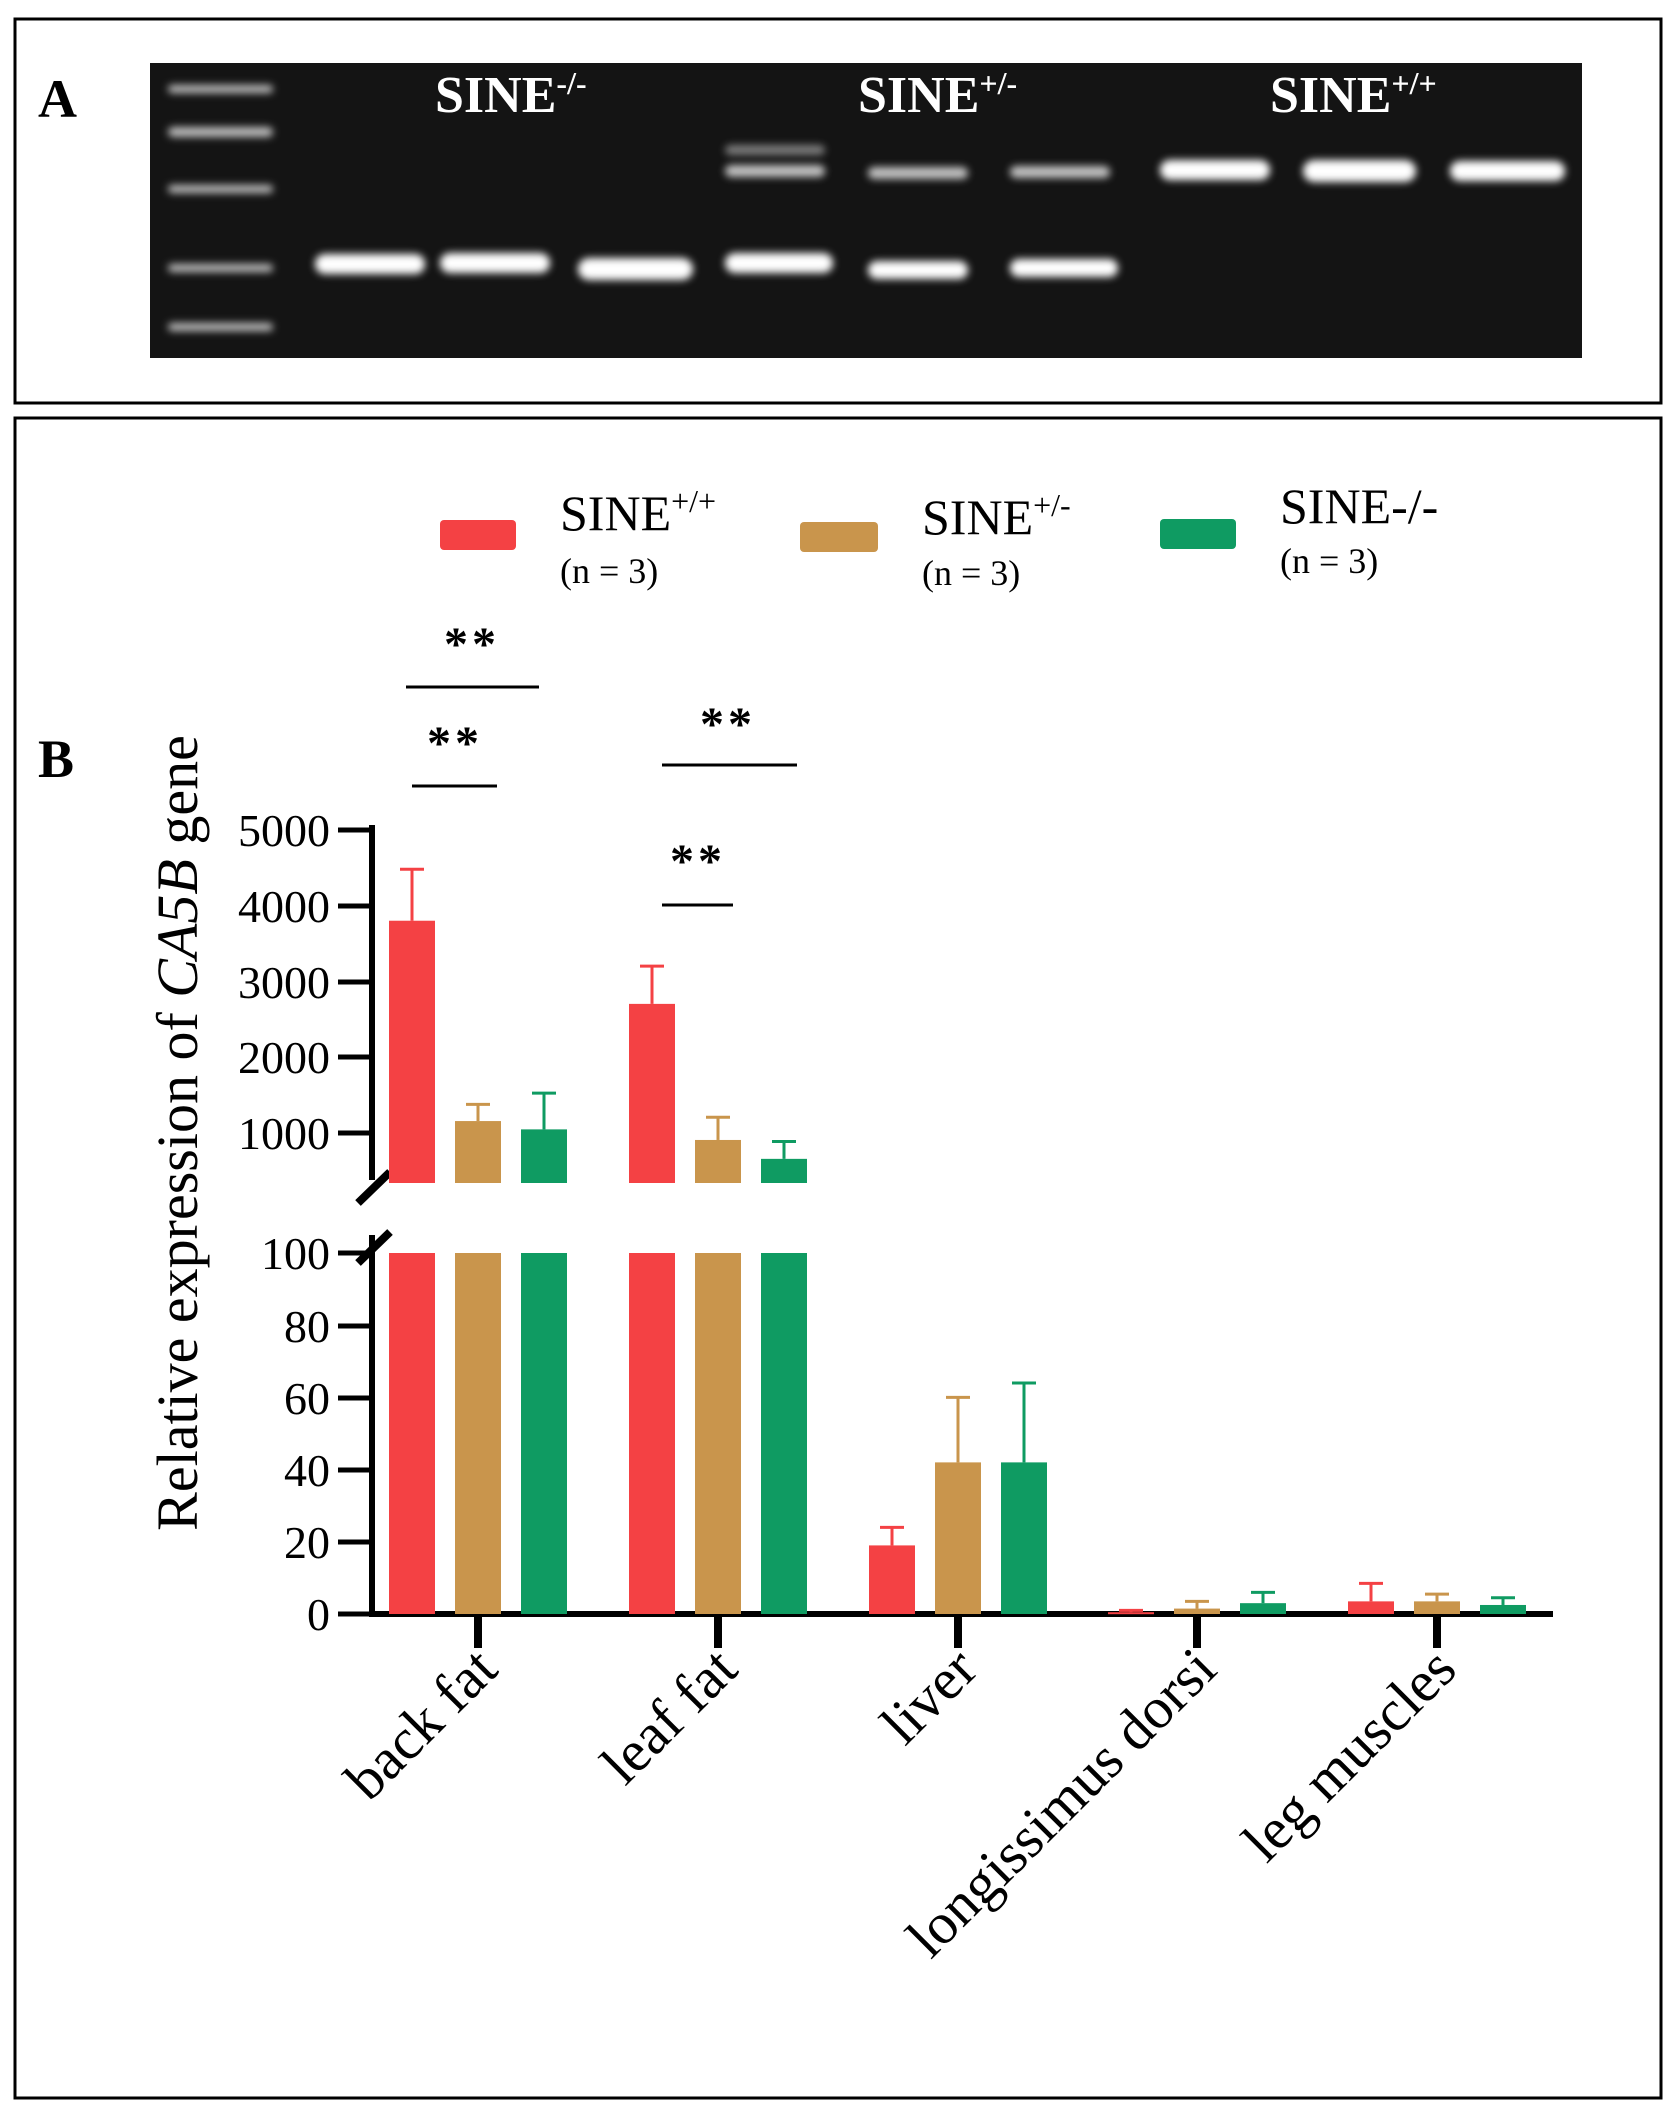 The image size is (1677, 2117). I want to click on legend-label: SINE-/-, so click(1359, 506).